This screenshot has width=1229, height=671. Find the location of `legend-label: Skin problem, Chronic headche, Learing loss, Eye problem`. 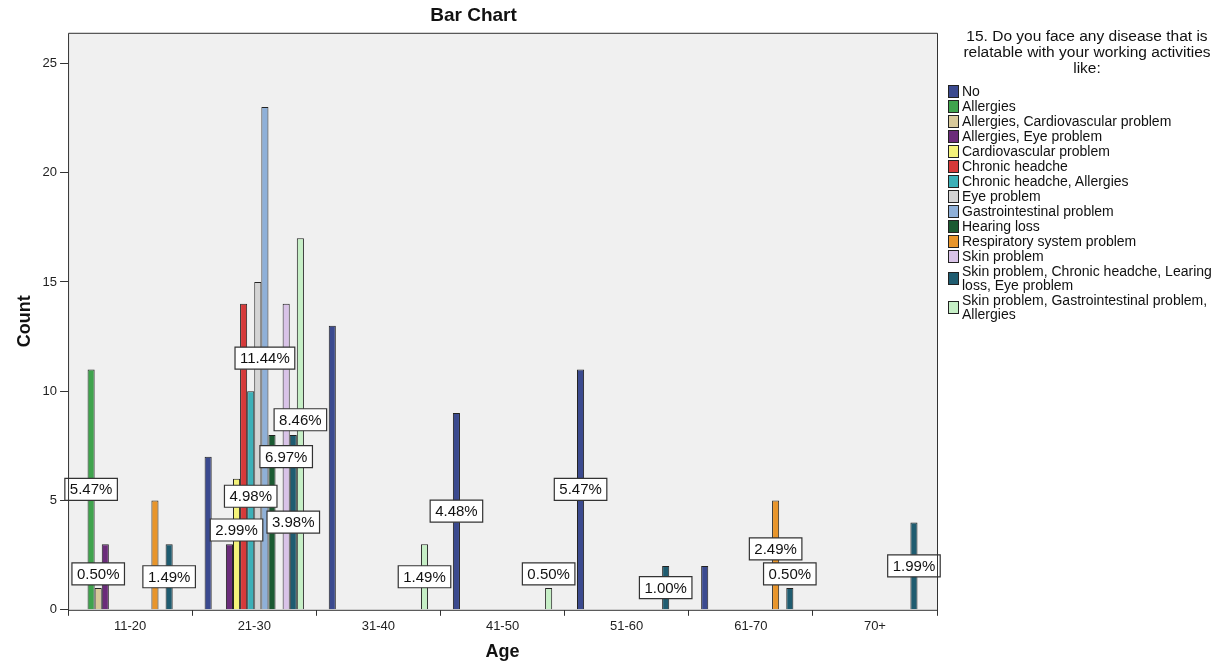

legend-label: Skin problem, Chronic headche, Learing loss, Eye problem is located at coordinates (1087, 278).